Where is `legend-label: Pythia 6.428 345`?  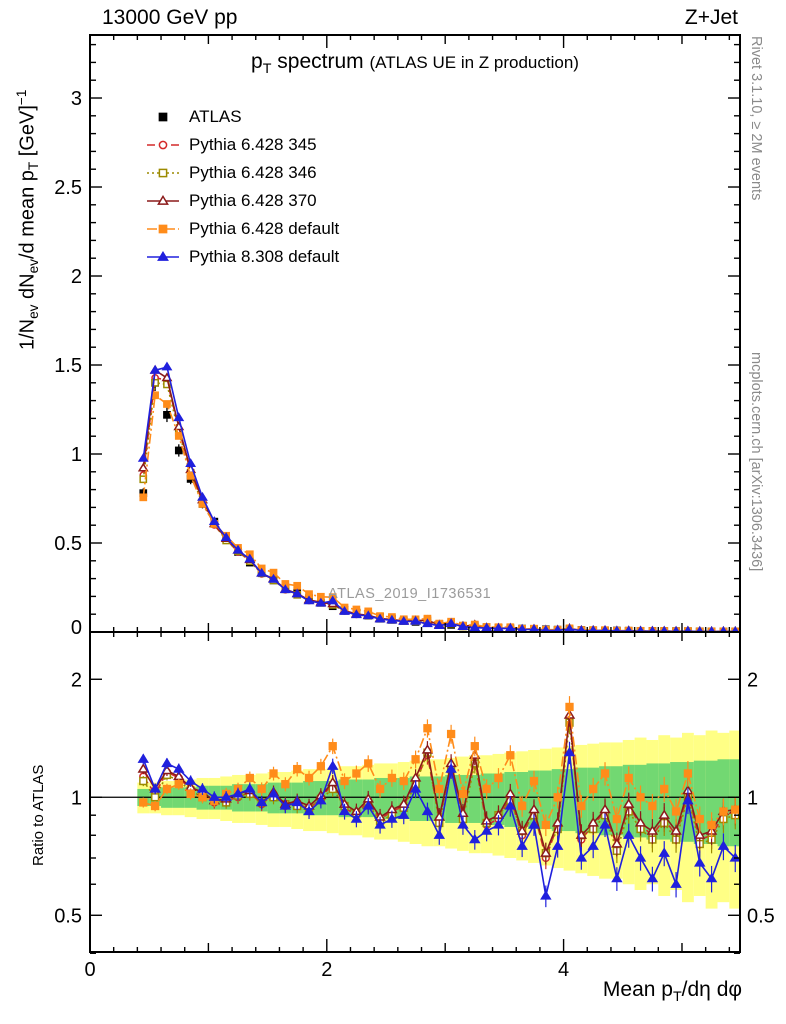 legend-label: Pythia 6.428 345 is located at coordinates (253, 144).